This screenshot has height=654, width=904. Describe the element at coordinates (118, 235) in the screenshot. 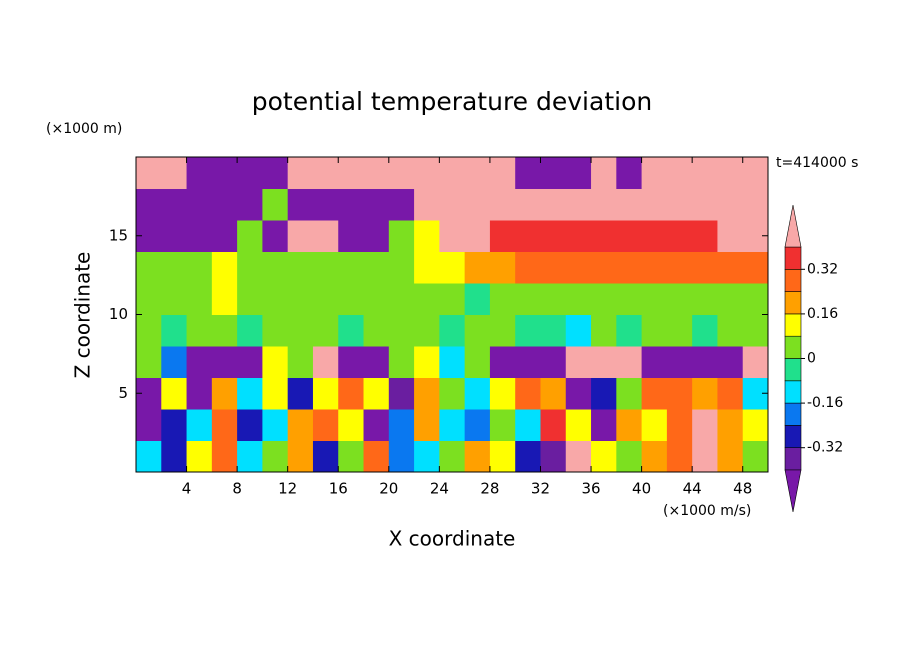

I see `y-tick-label: 15` at that location.